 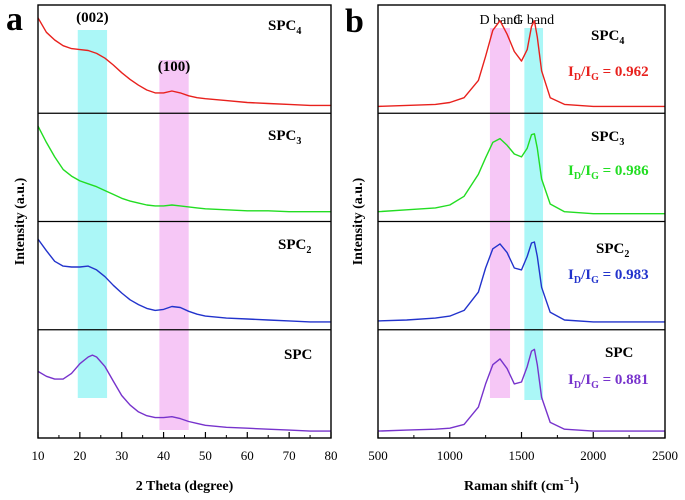 What do you see at coordinates (450, 455) in the screenshot?
I see `x-tick-label: 1000` at bounding box center [450, 455].